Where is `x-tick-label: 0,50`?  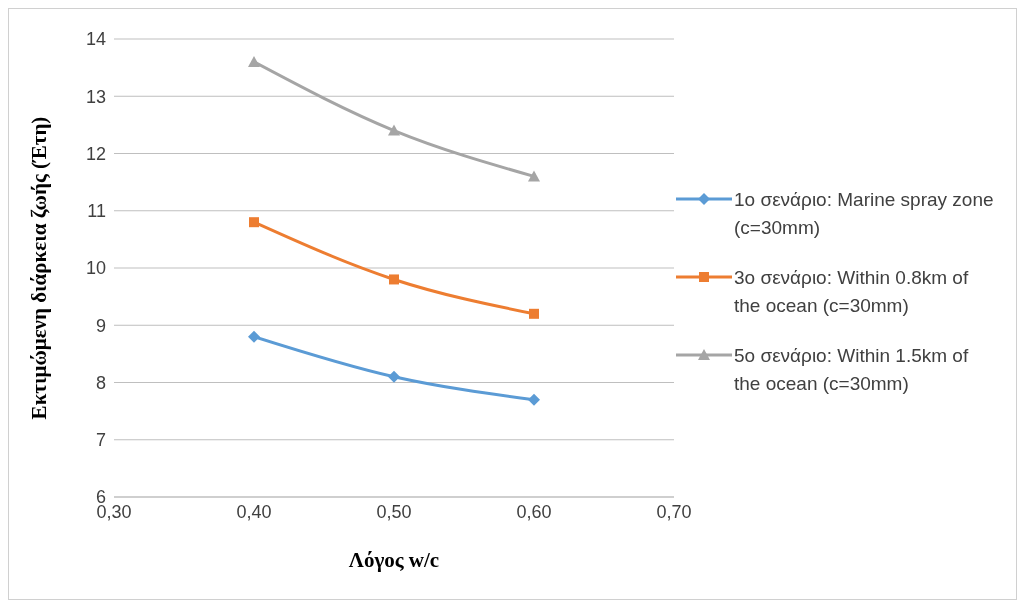
x-tick-label: 0,50 is located at coordinates (394, 511).